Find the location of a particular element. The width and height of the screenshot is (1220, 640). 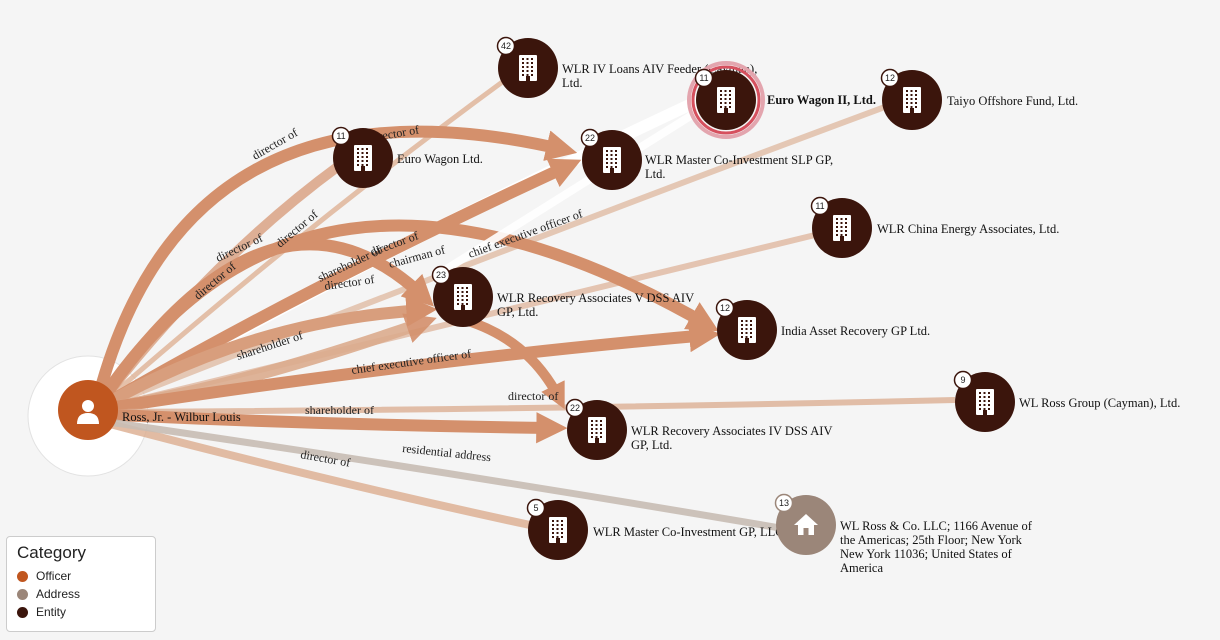

node-wlr-master-gp: 5 WLR Master Co-Investment GP, LLC is located at coordinates (655, 529).